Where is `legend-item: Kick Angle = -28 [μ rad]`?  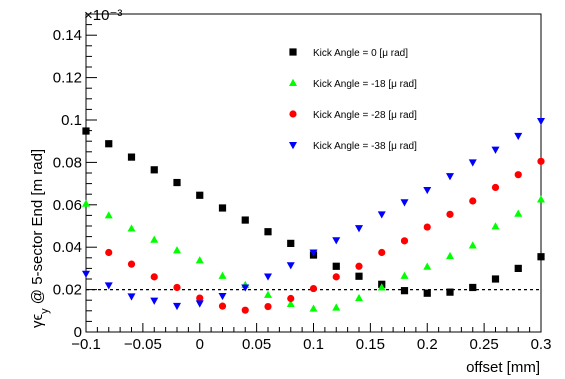 legend-item: Kick Angle = -28 [μ rad] is located at coordinates (353, 115).